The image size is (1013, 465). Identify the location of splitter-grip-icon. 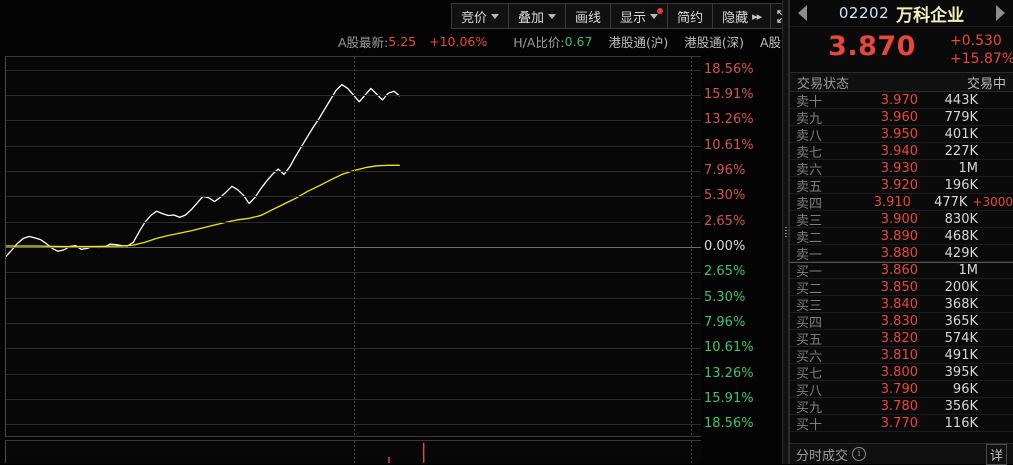
(786, 232).